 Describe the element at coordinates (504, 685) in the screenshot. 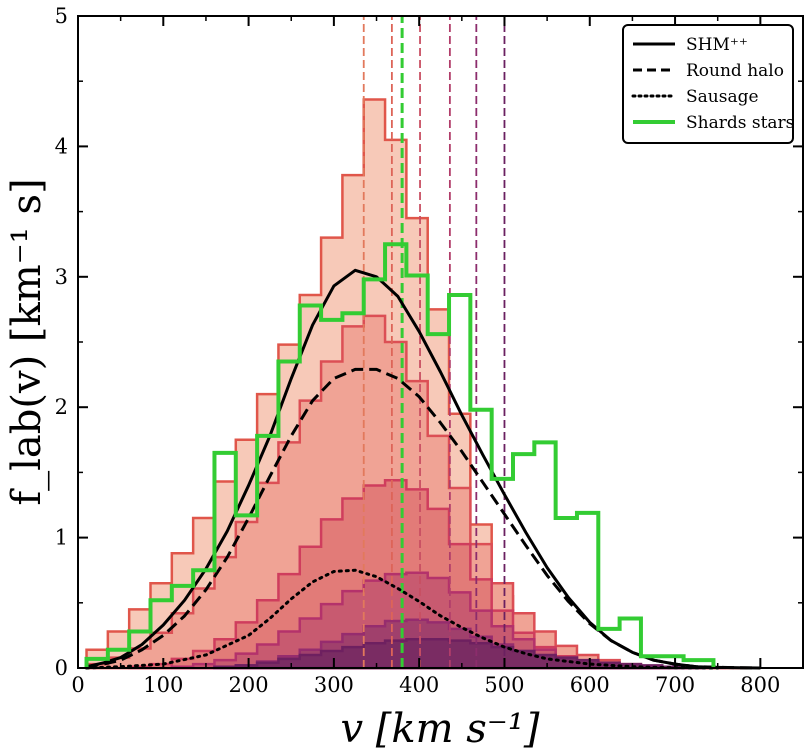

I see `x-tick-label: 500` at that location.